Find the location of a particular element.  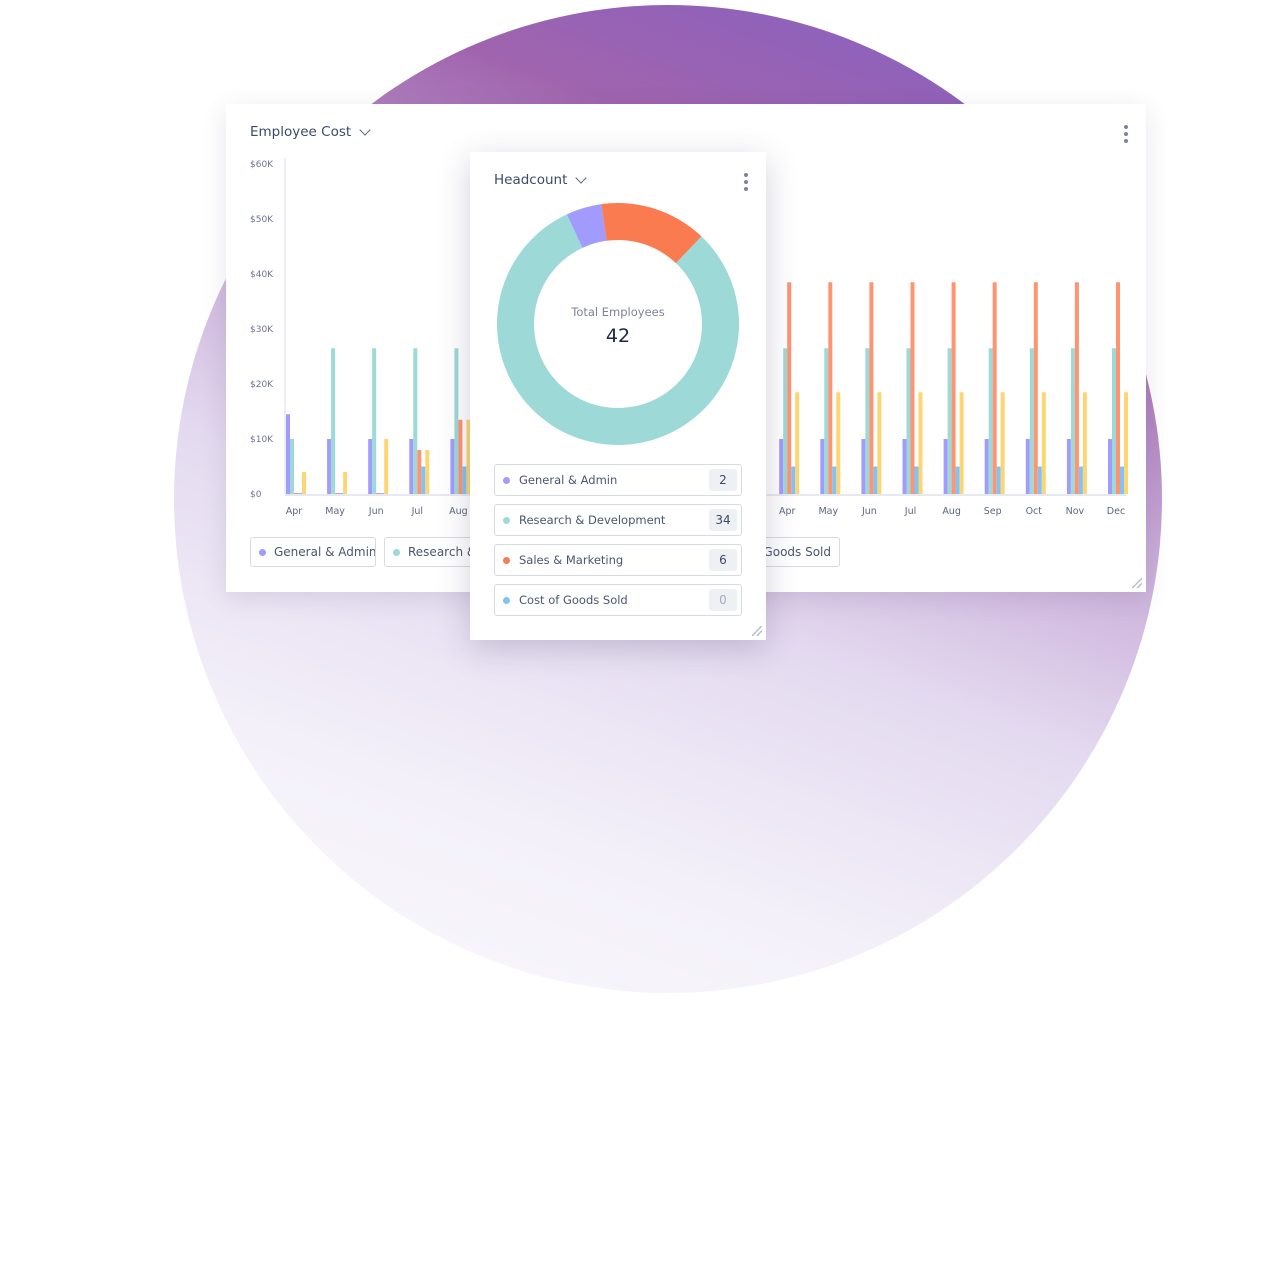

headcount-row-label: Cost of Goods Sold is located at coordinates (573, 600).